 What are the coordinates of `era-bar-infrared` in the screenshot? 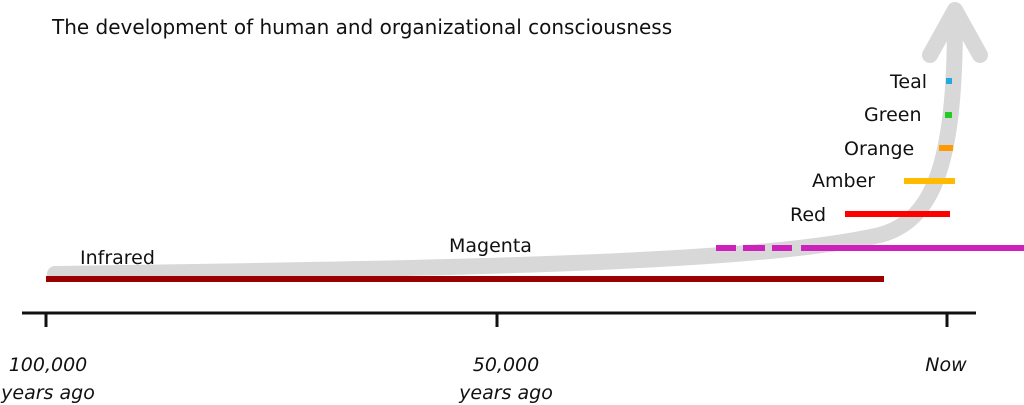 It's located at (465, 279).